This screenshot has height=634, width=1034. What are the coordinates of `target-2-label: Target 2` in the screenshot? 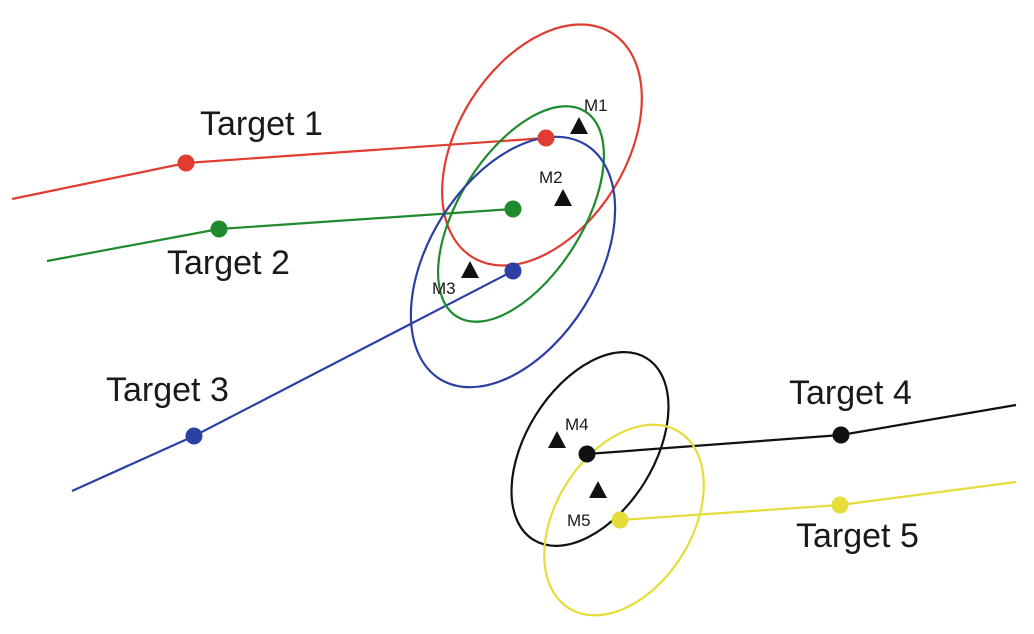 It's located at (228, 263).